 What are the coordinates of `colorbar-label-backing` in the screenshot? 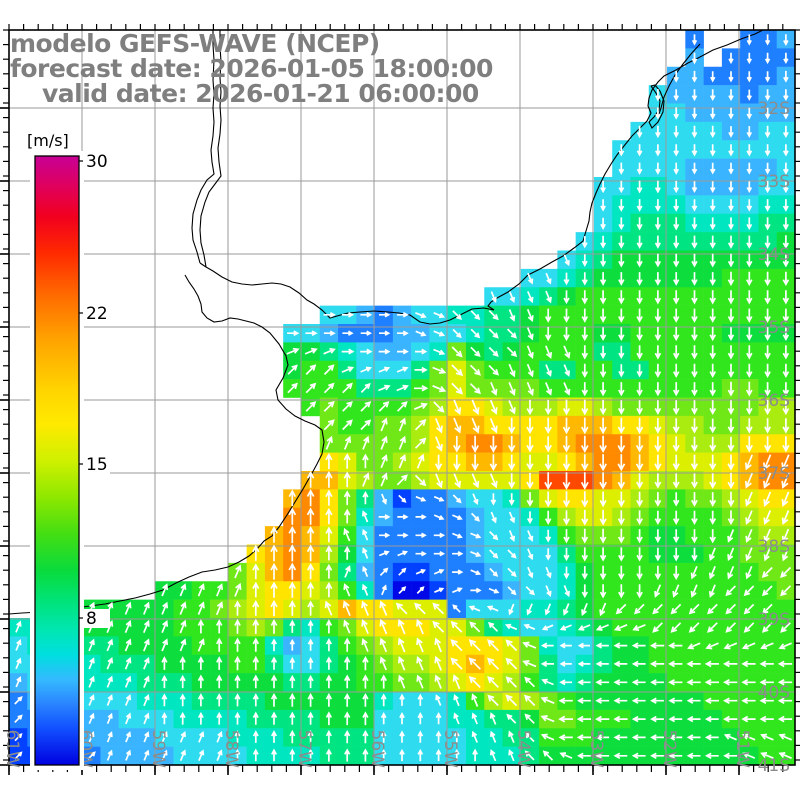 It's located at (96, 161).